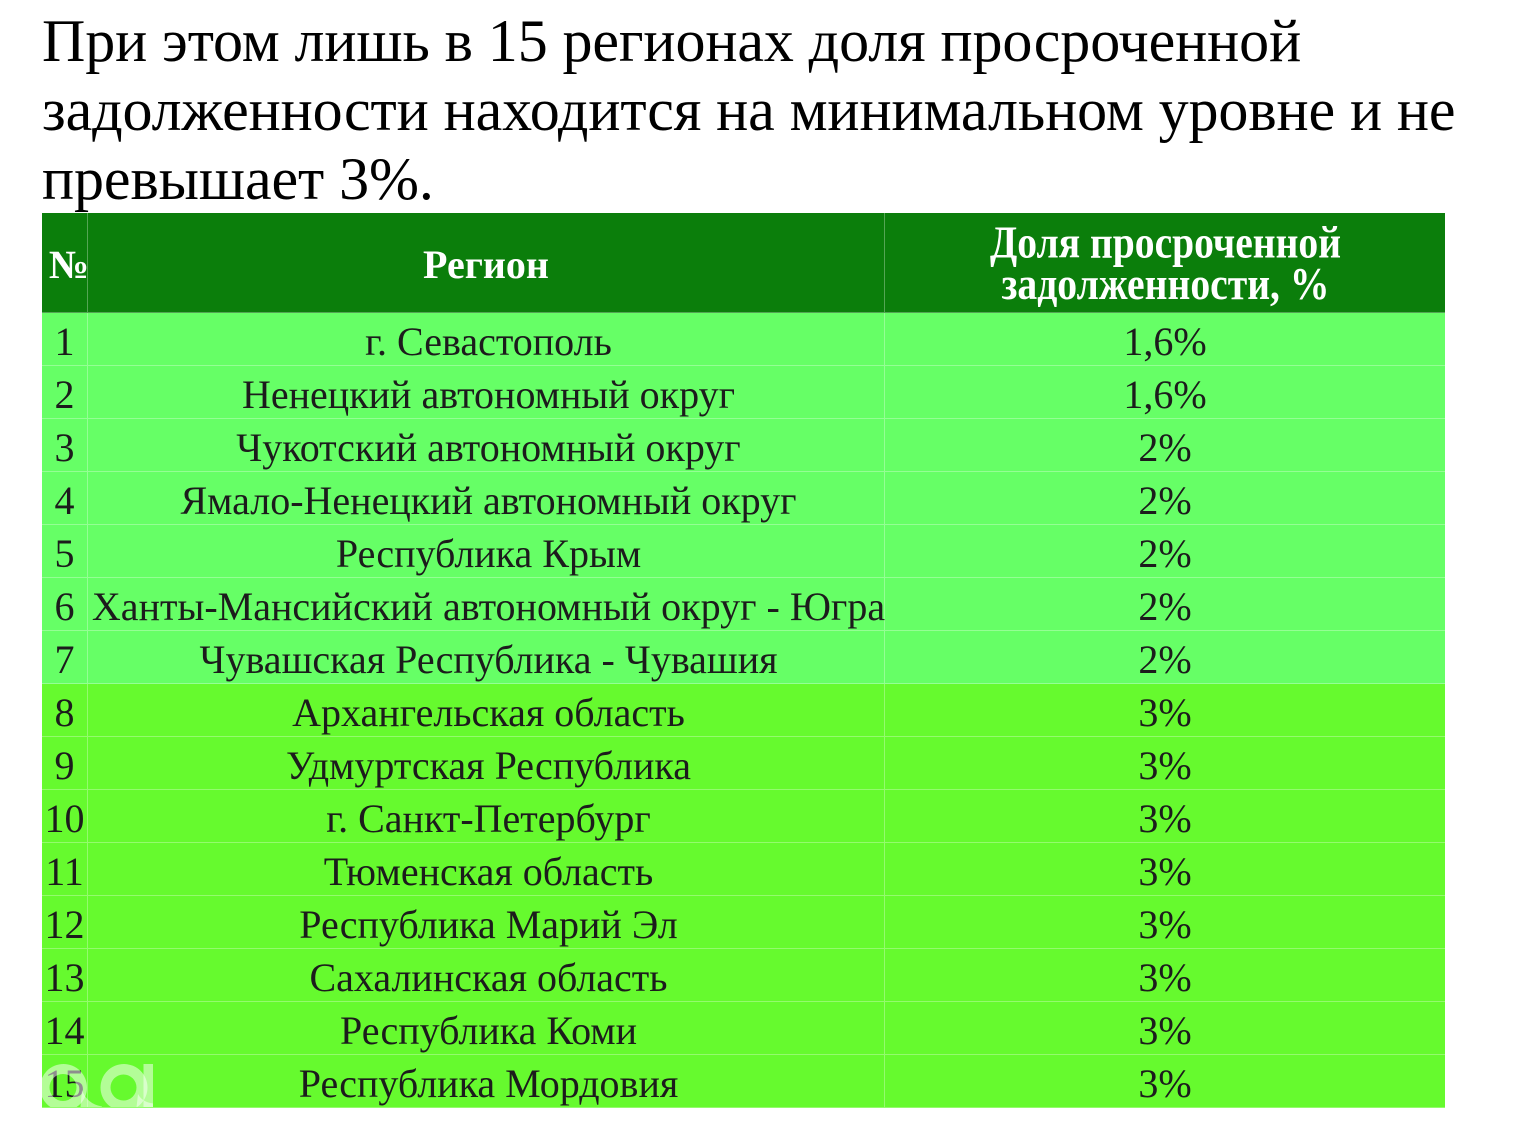  What do you see at coordinates (1165, 283) in the screenshot?
I see `svg-text: задолженности, %` at bounding box center [1165, 283].